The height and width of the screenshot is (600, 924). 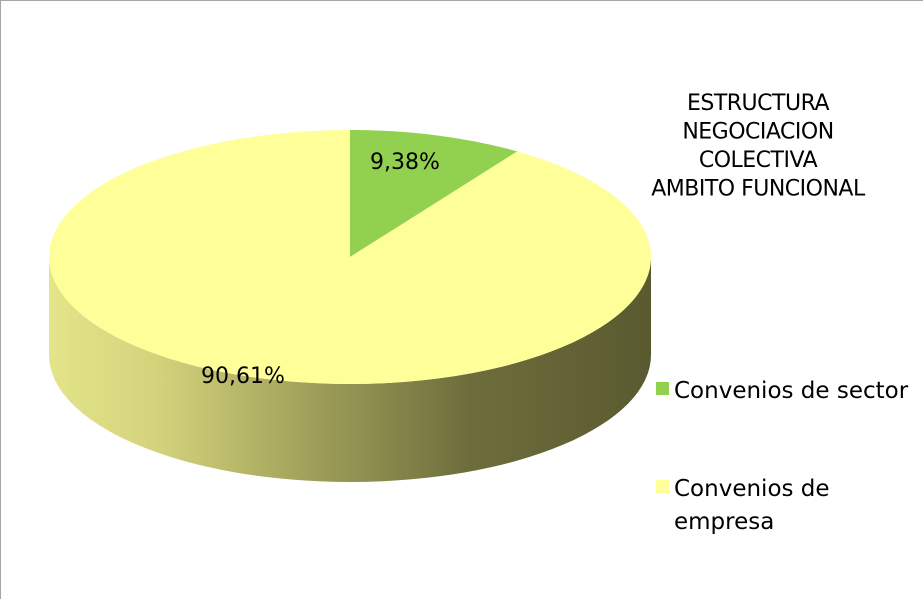 I want to click on chart-title-line-1: NEGOCIACION, so click(x=757, y=132).